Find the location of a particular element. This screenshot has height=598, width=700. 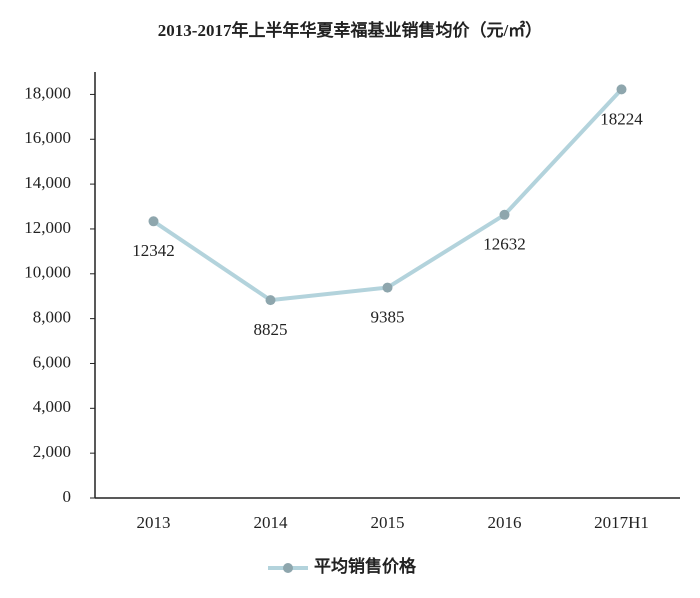

data-label: 12632 is located at coordinates (504, 244).